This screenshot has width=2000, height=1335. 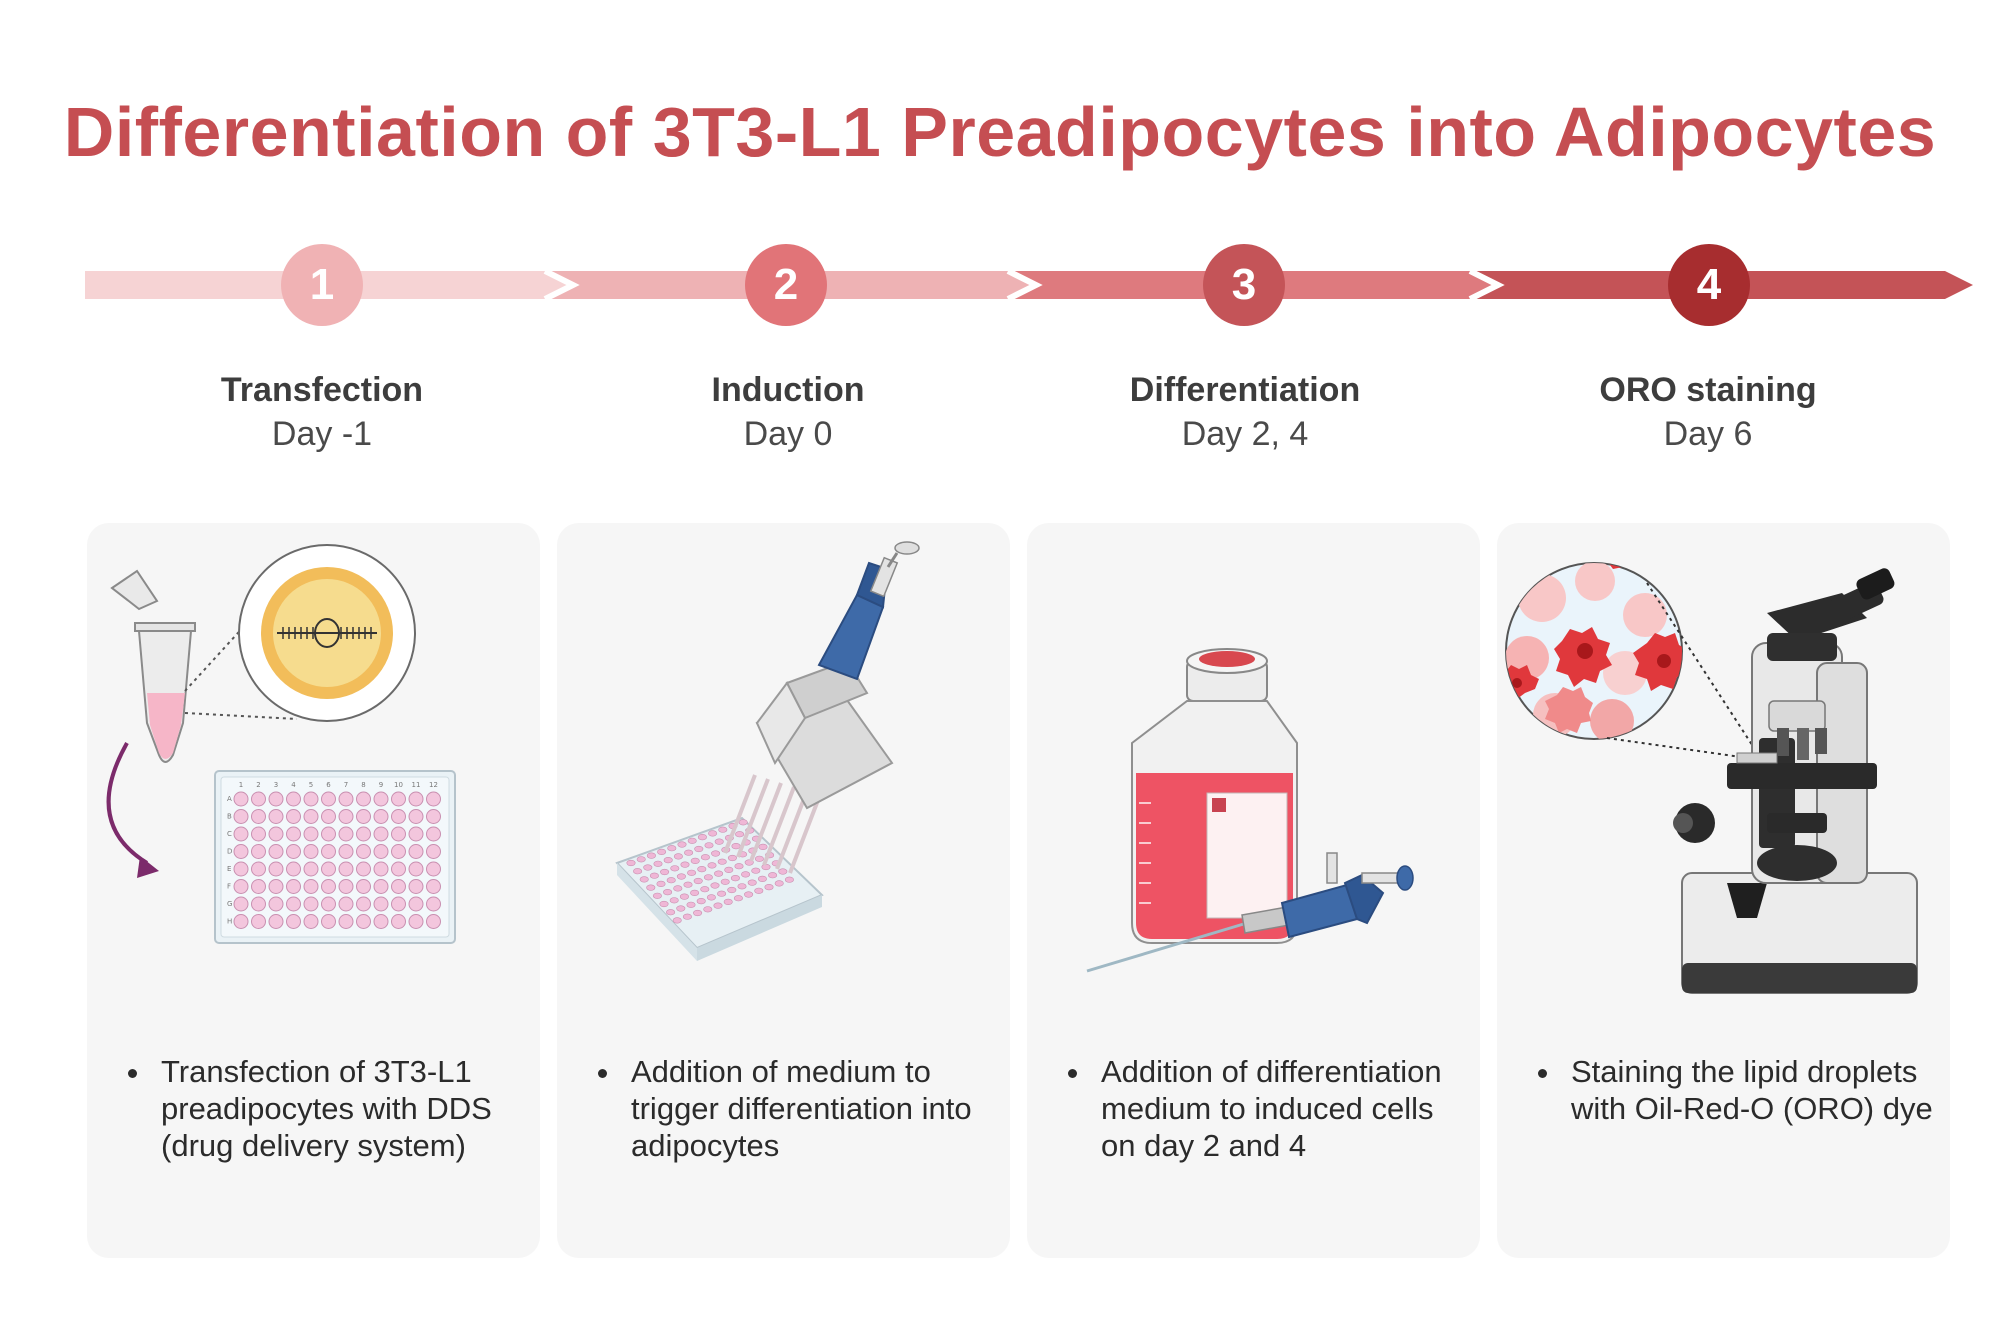 I want to click on transfer-arrow-icon, so click(x=127, y=803).